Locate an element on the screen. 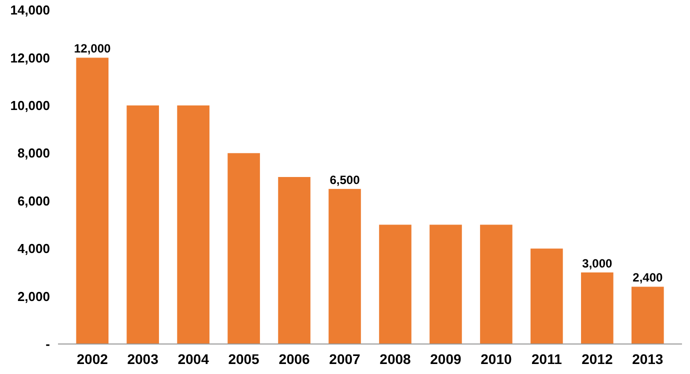  x-tick-label: 2012 is located at coordinates (597, 359).